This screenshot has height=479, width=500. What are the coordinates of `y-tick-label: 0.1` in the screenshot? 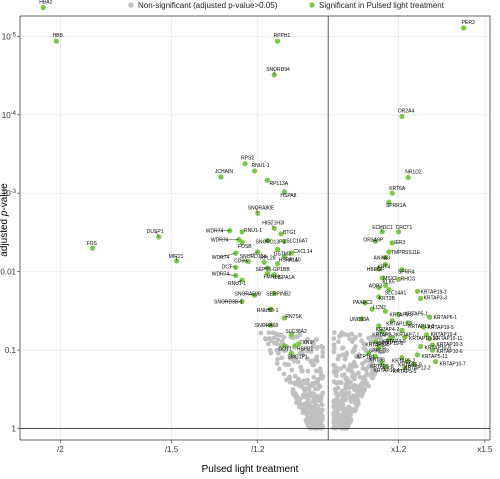 It's located at (11, 350).